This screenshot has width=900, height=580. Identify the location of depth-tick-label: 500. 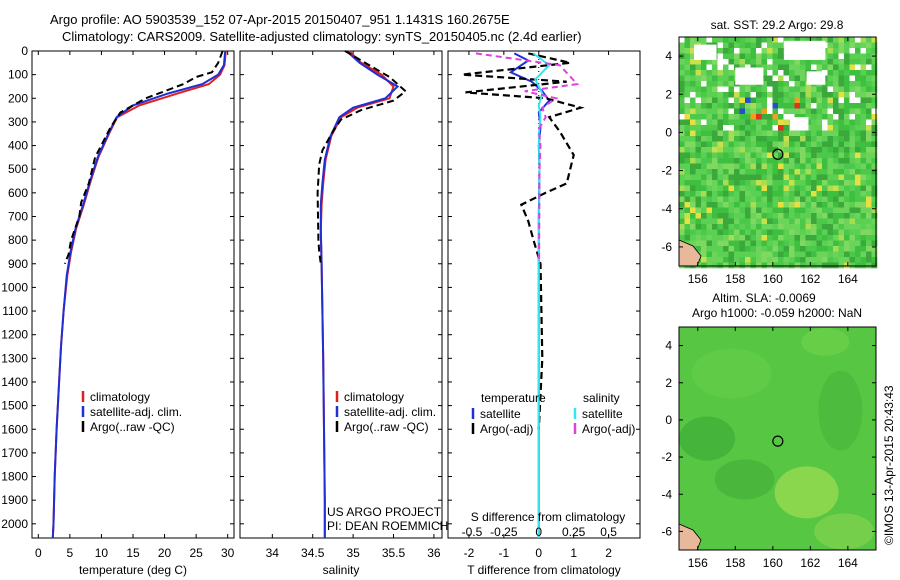
(18, 169).